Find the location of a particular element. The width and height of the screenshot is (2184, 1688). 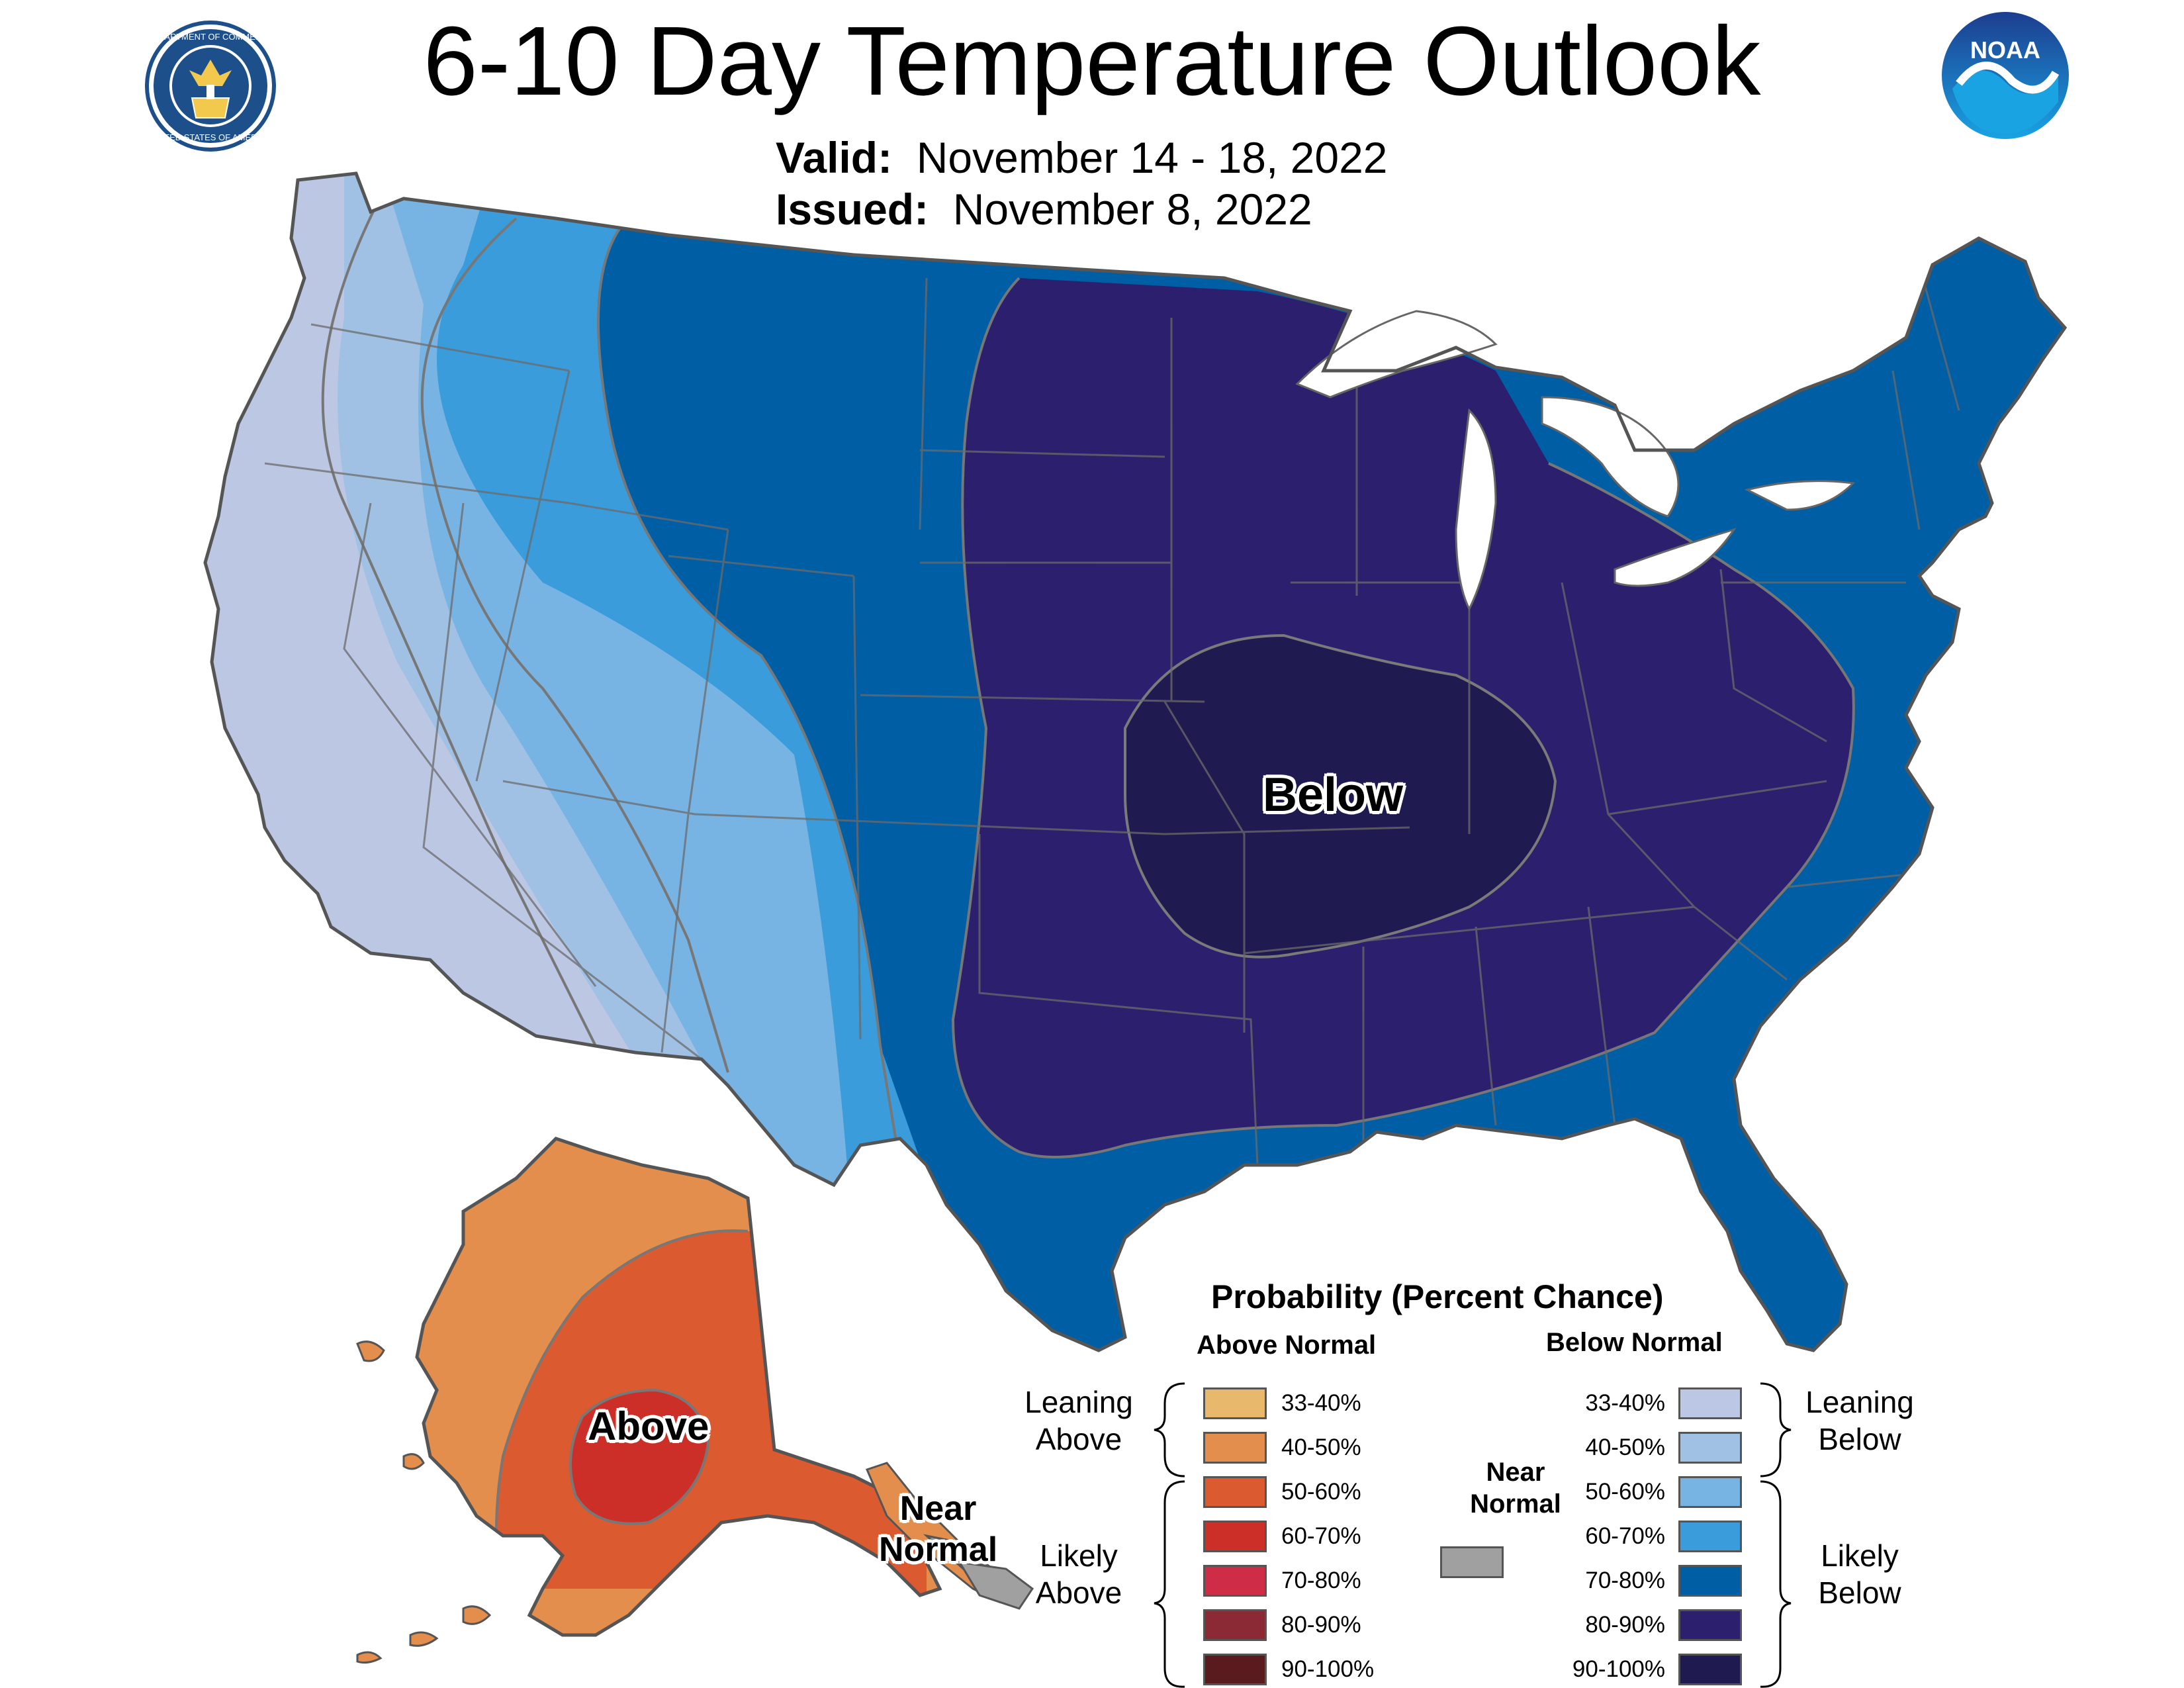

legend-above-label-6: 90-100% is located at coordinates (1328, 1669).